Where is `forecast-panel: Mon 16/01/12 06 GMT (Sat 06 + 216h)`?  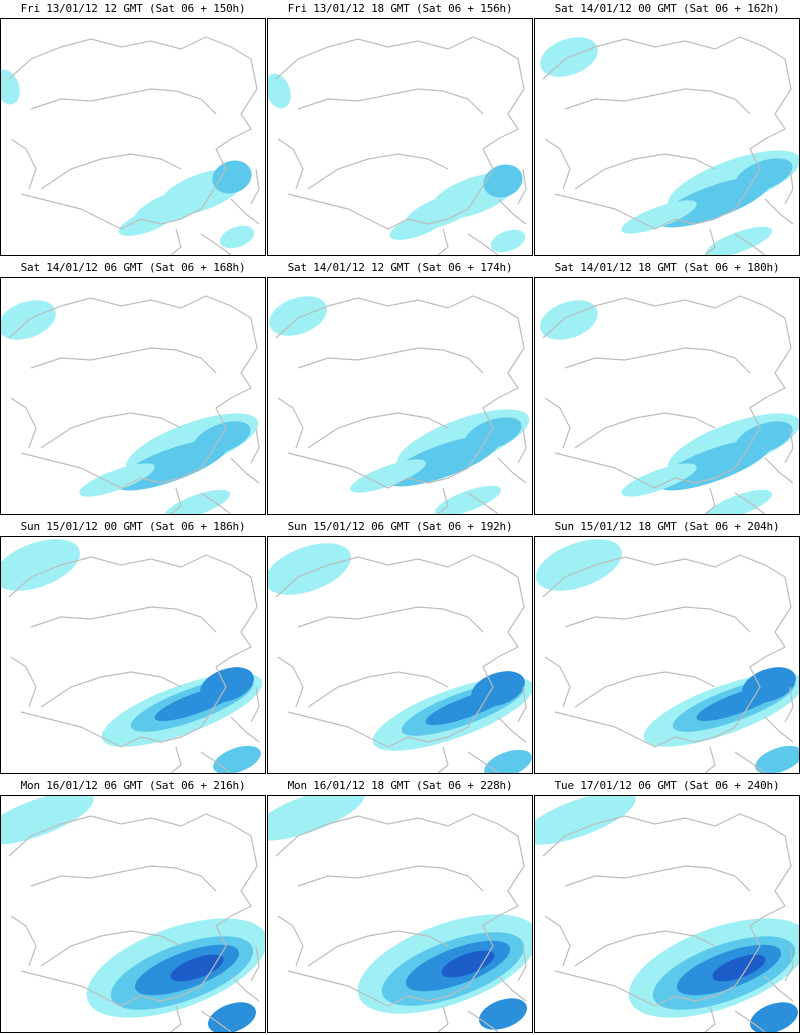
forecast-panel: Mon 16/01/12 06 GMT (Sat 06 + 216h) is located at coordinates (133, 906).